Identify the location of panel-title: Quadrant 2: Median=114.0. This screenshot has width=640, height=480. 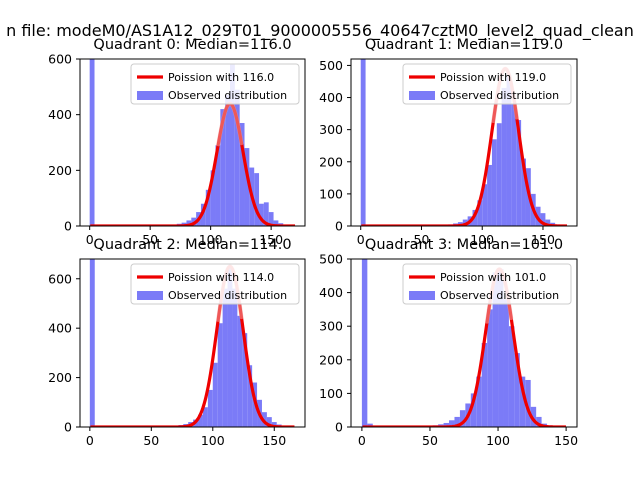
(192, 245).